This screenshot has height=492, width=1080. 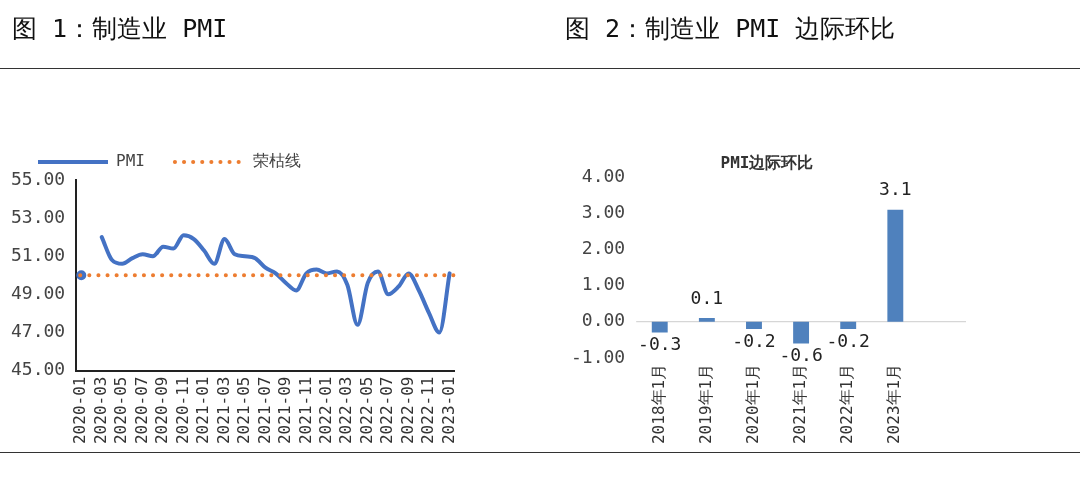 I want to click on x-tick-label: 2022-09, so click(x=407, y=410).